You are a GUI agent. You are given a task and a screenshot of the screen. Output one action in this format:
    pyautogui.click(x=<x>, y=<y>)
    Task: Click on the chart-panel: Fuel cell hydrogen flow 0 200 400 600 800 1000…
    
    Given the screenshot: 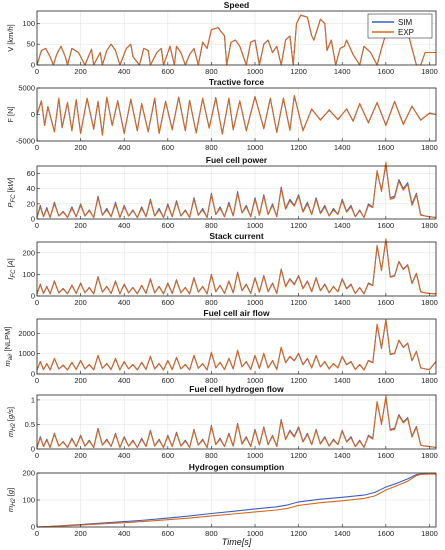 What is the action you would take?
    pyautogui.click(x=222, y=422)
    